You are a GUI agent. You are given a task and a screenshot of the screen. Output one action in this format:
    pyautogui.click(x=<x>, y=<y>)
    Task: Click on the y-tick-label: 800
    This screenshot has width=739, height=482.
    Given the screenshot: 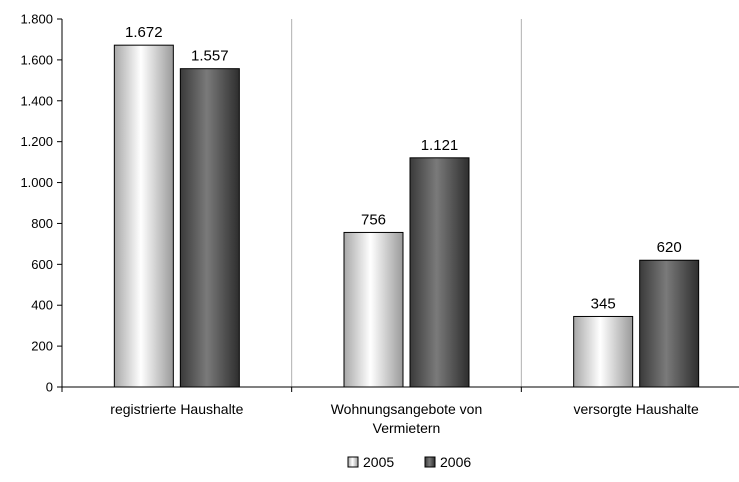 What is the action you would take?
    pyautogui.click(x=42, y=223)
    